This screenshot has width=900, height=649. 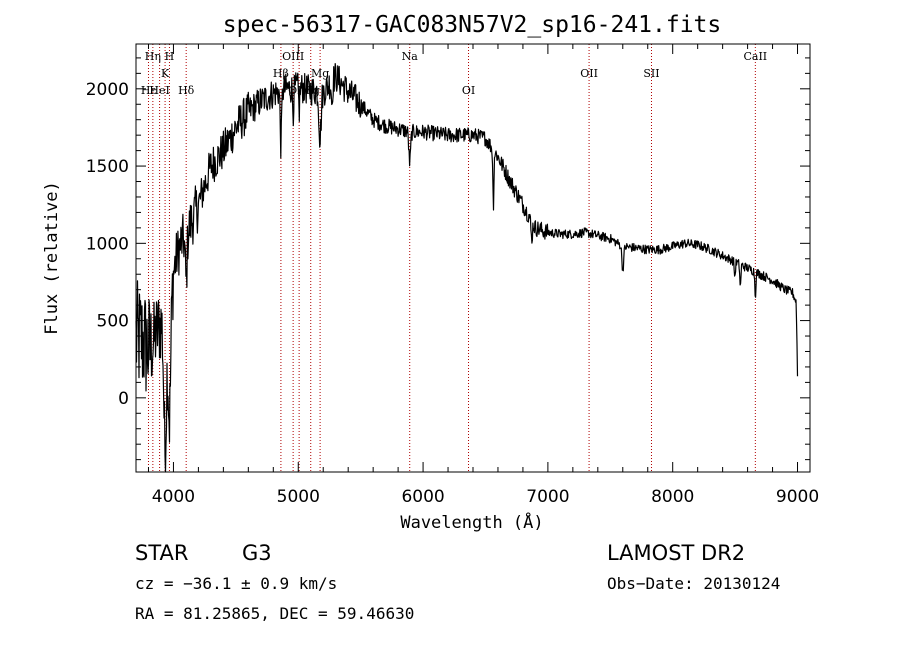 I want to click on object-type: STAR, so click(x=161, y=553).